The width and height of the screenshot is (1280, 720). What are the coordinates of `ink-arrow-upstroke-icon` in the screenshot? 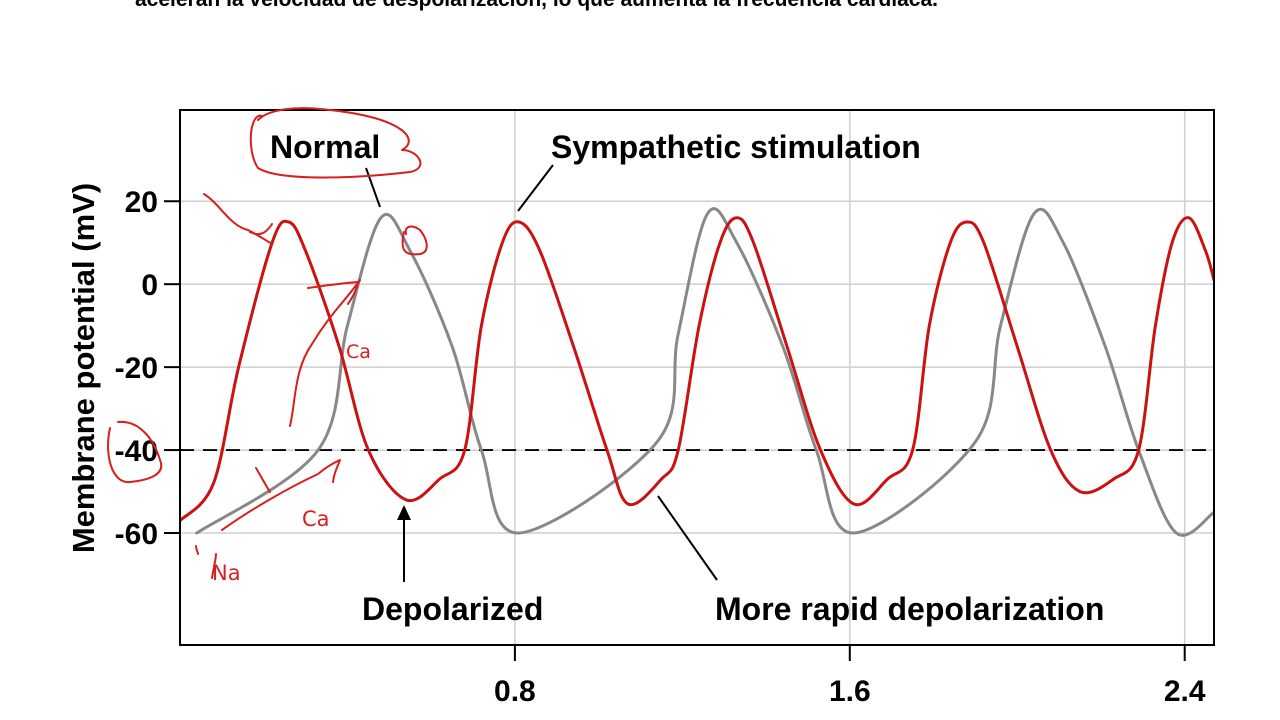 It's located at (325, 353).